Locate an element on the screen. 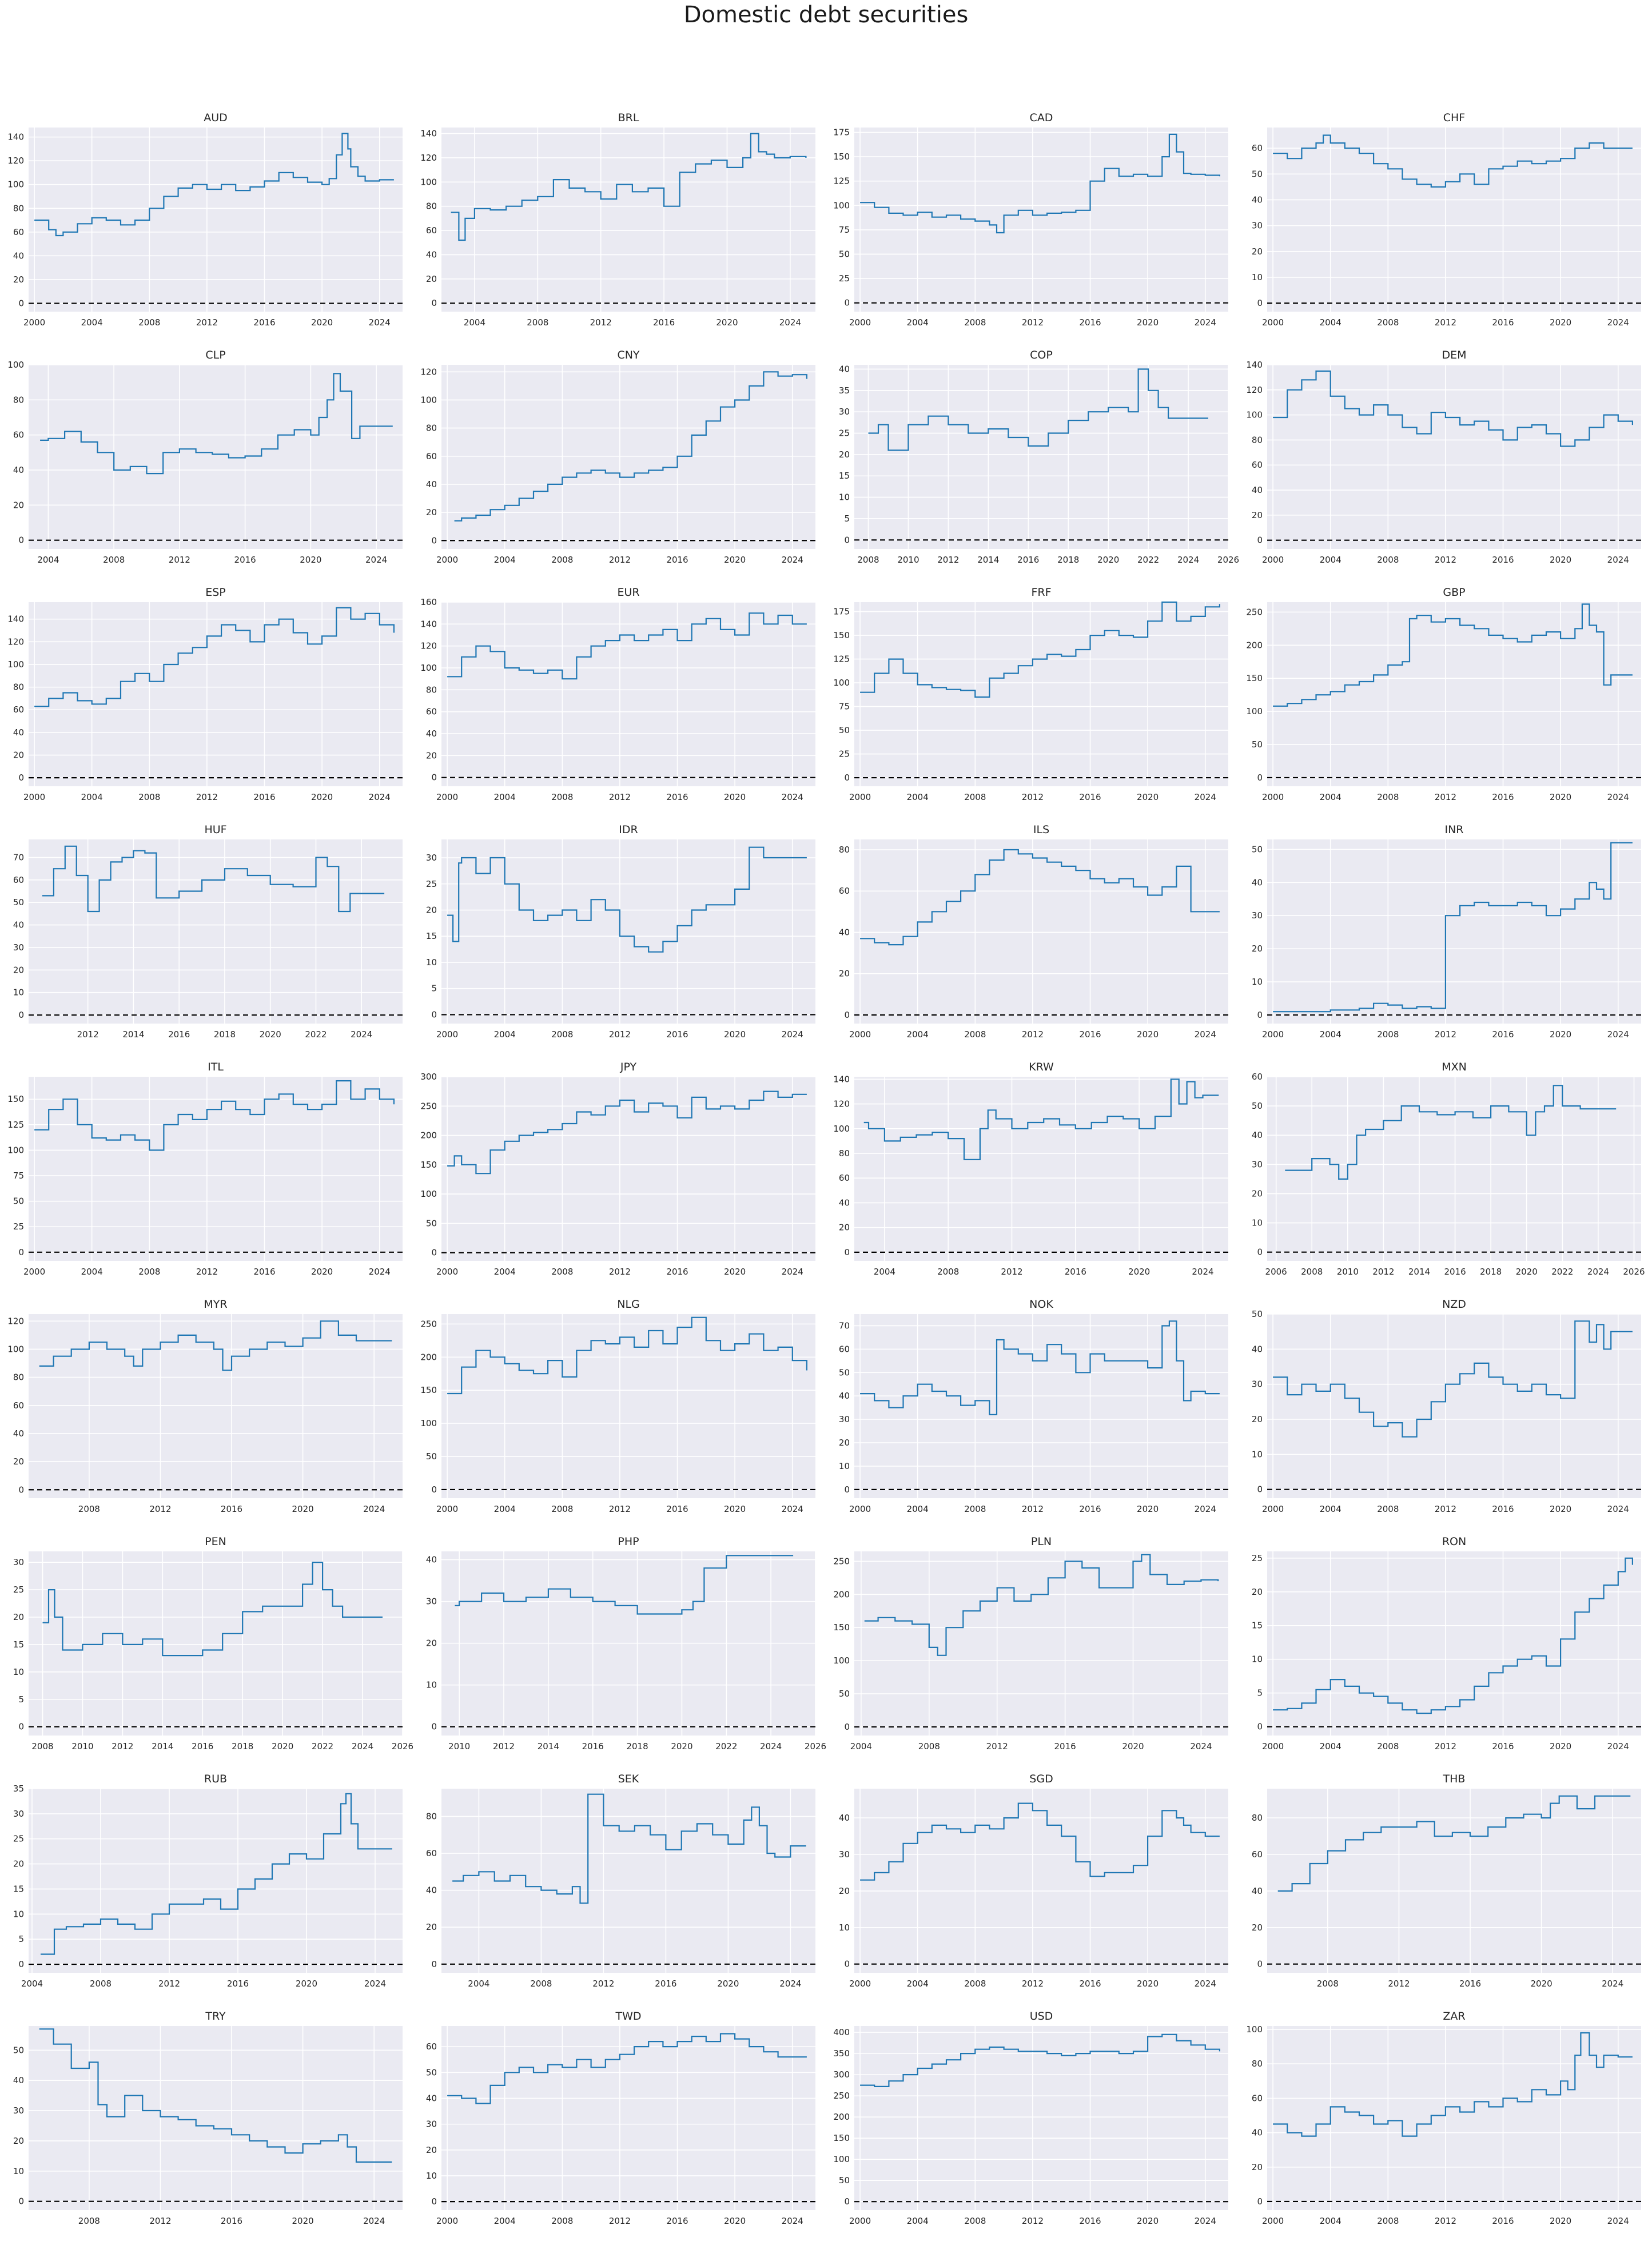 The image size is (1652, 2245). subplot-title: SEK is located at coordinates (628, 1779).